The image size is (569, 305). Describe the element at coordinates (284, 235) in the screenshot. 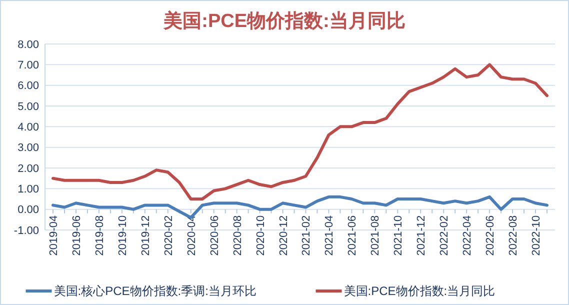

I see `x-tick-label: 2020-12` at that location.